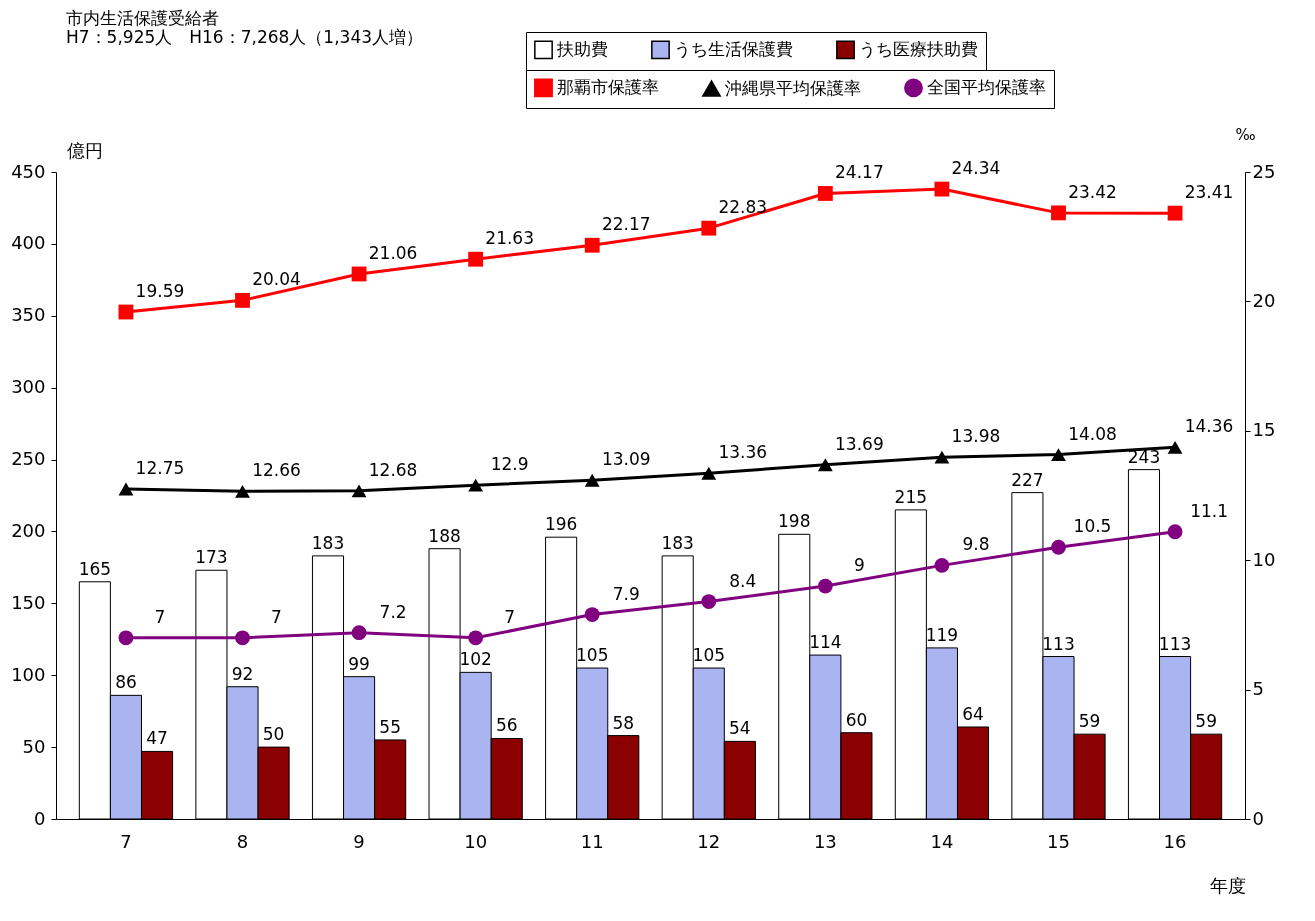  Describe the element at coordinates (242, 673) in the screenshot. I see `data-label: 92` at that location.